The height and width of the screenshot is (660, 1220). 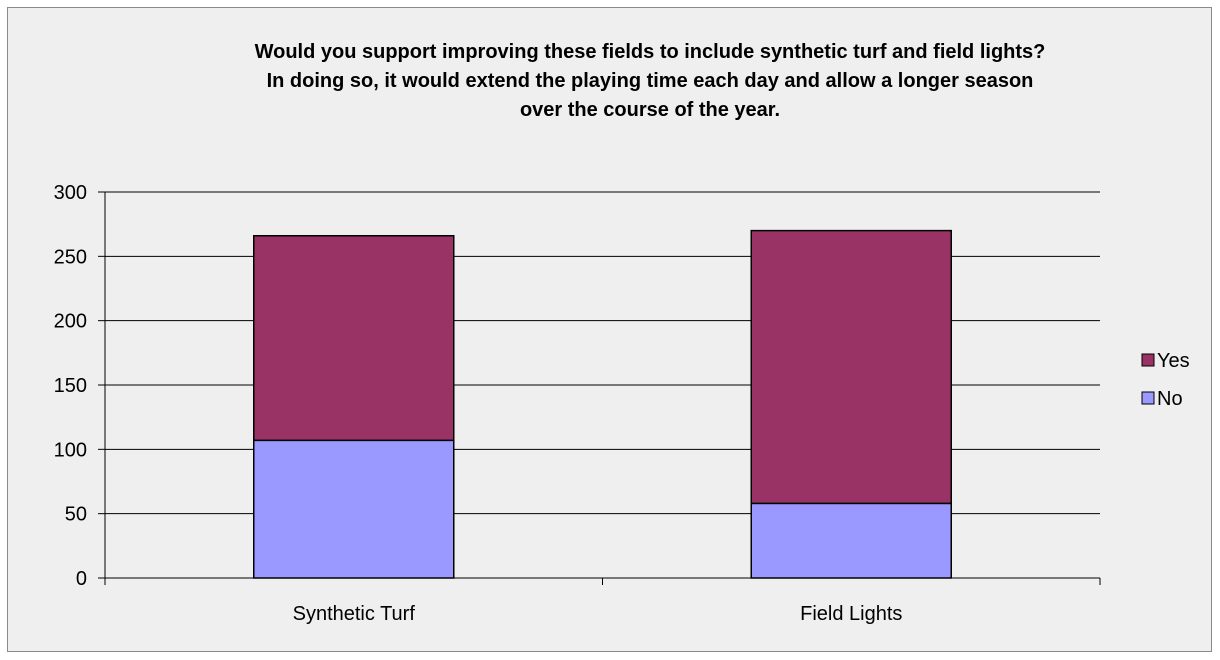 I want to click on legend: Yes No, so click(x=1165, y=380).